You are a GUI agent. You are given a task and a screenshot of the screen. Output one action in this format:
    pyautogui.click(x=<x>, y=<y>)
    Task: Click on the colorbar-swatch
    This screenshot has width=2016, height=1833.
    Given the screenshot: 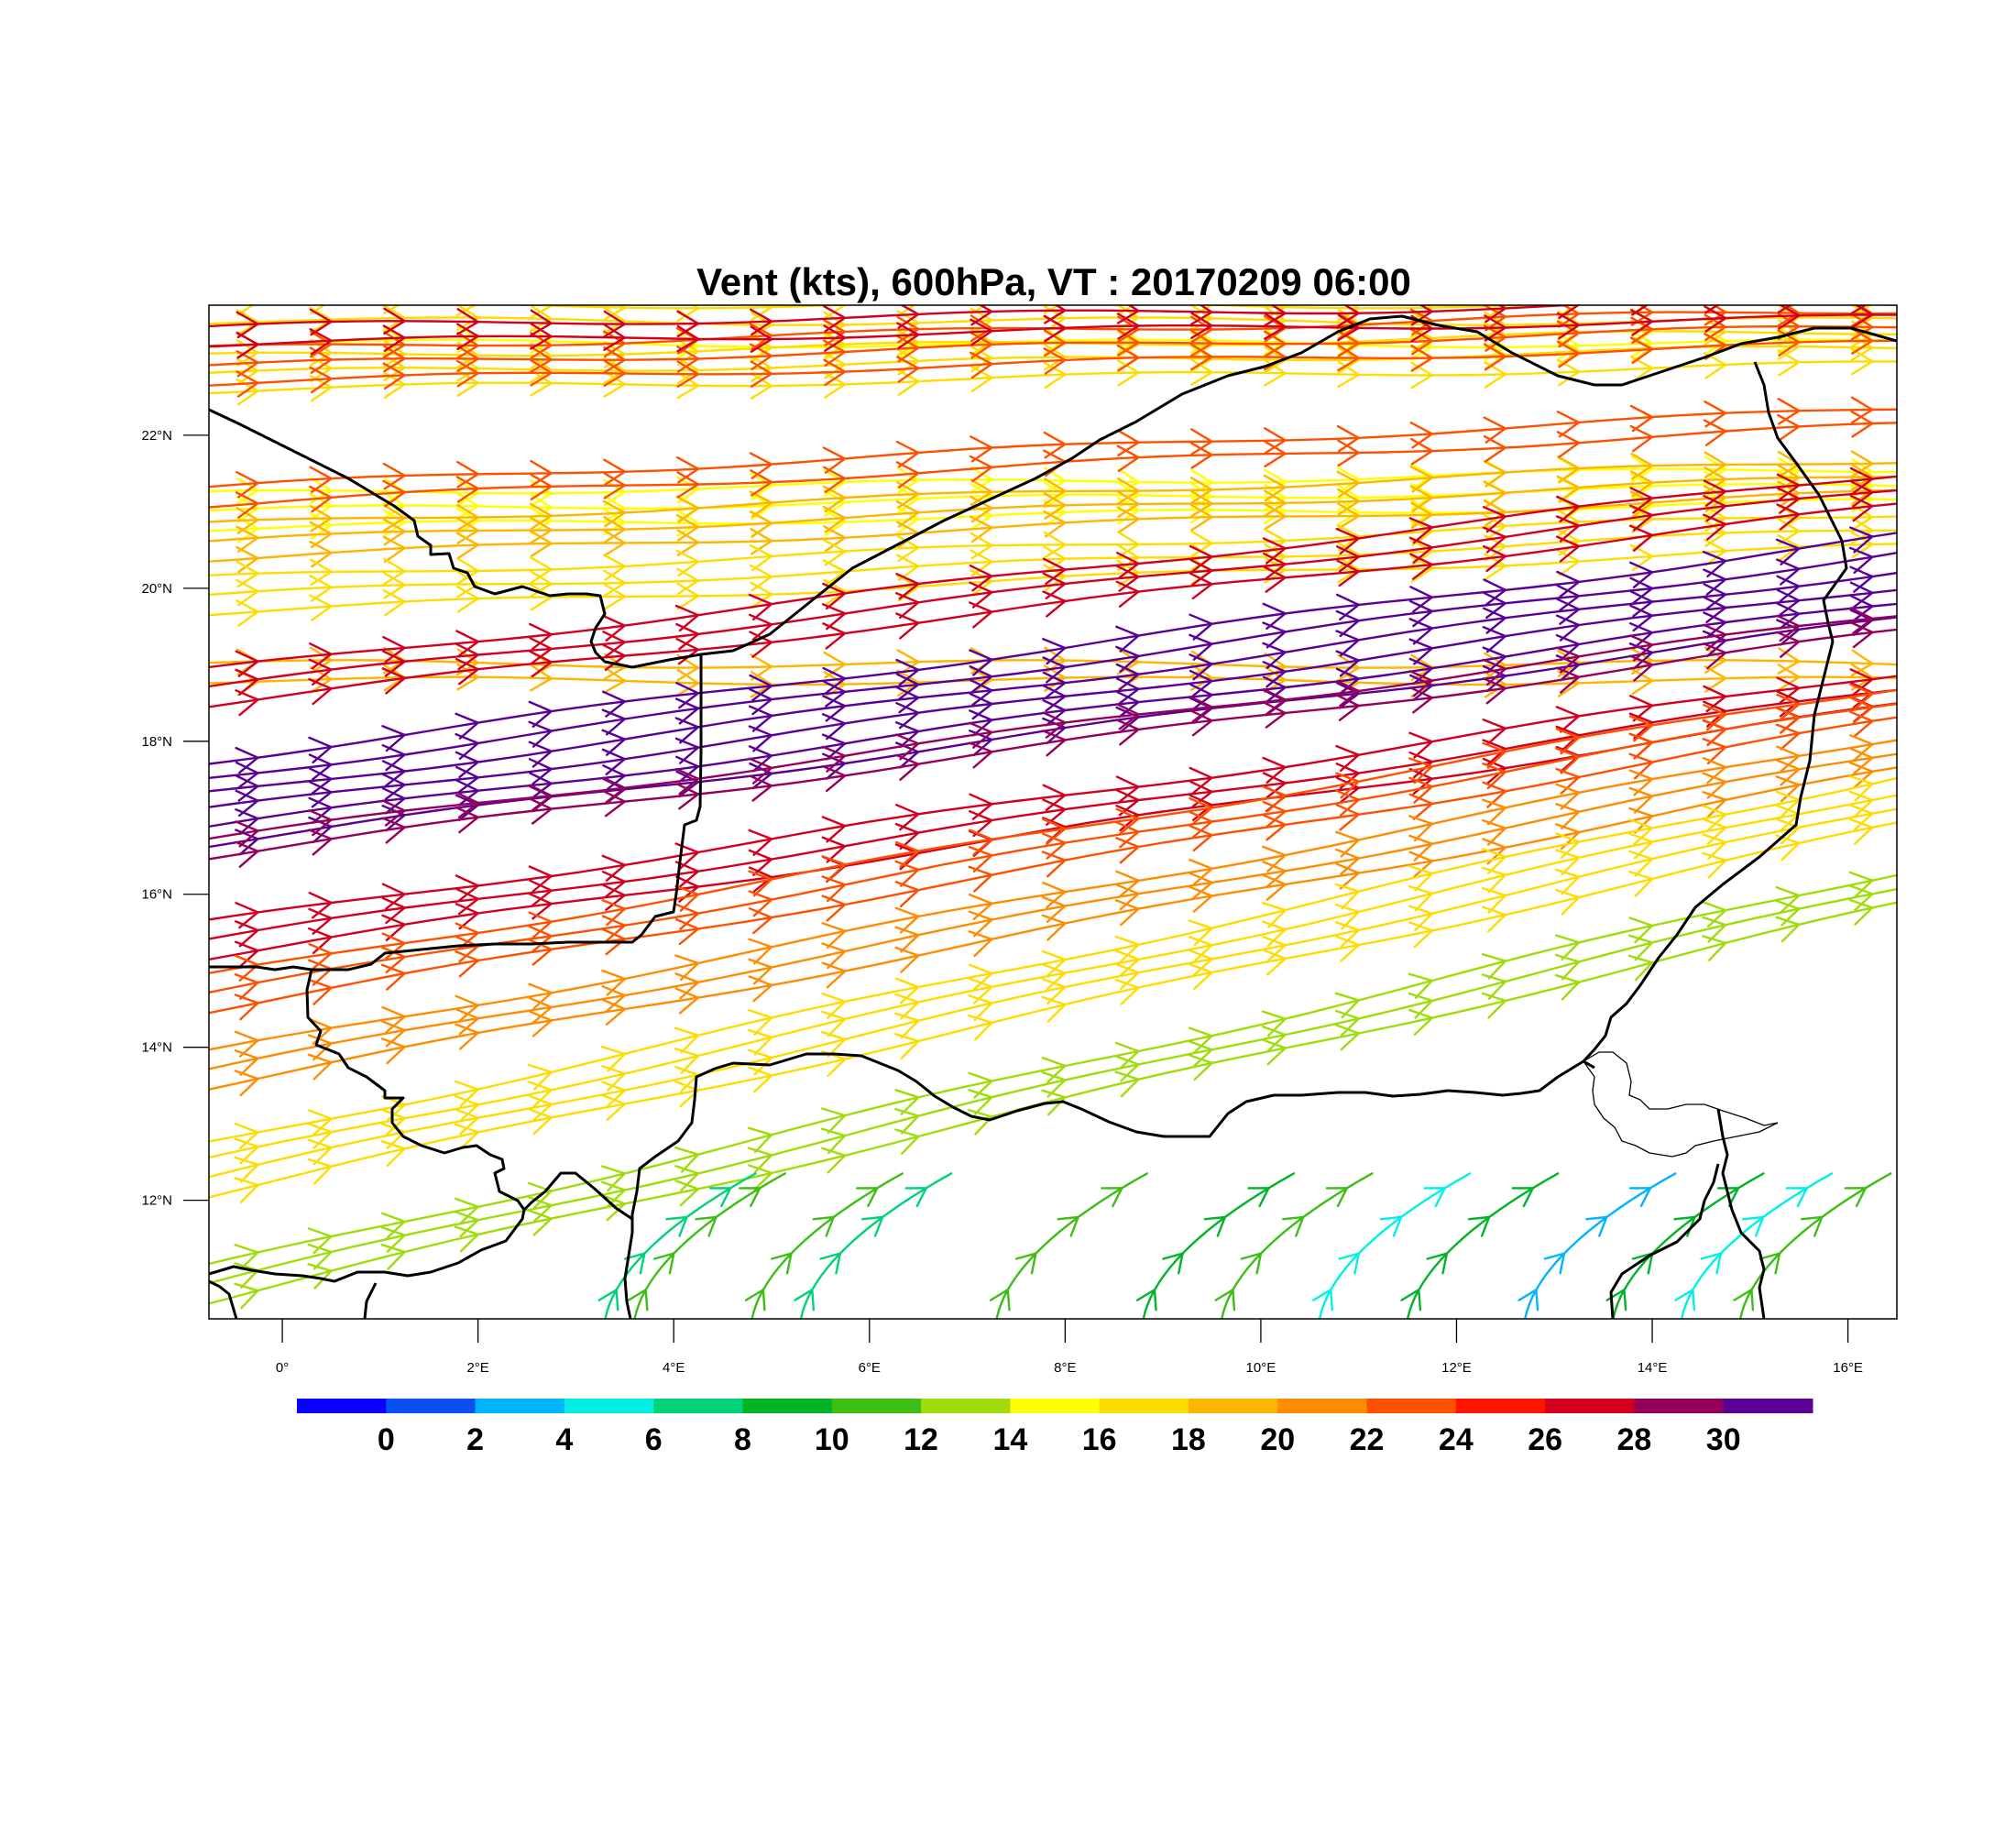 What is the action you would take?
    pyautogui.click(x=876, y=1406)
    